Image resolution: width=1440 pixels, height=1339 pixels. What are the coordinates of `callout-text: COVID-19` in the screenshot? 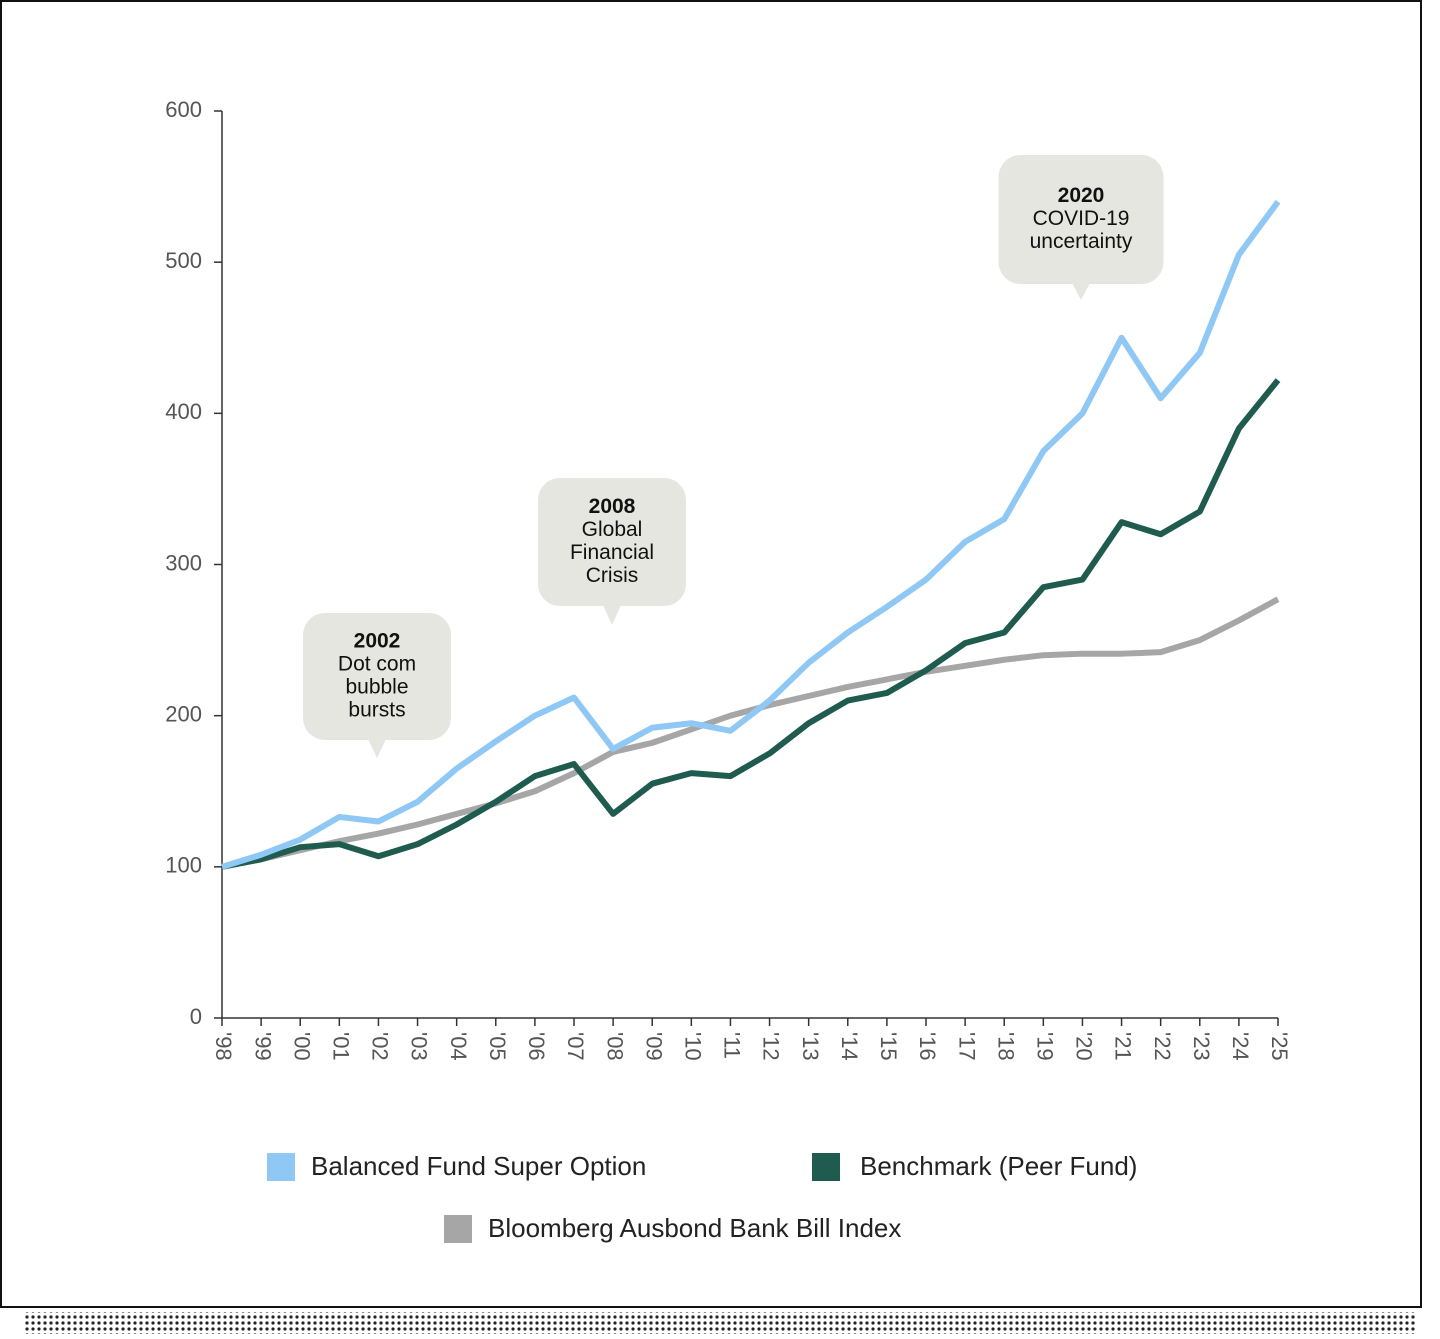 It's located at (1081, 218).